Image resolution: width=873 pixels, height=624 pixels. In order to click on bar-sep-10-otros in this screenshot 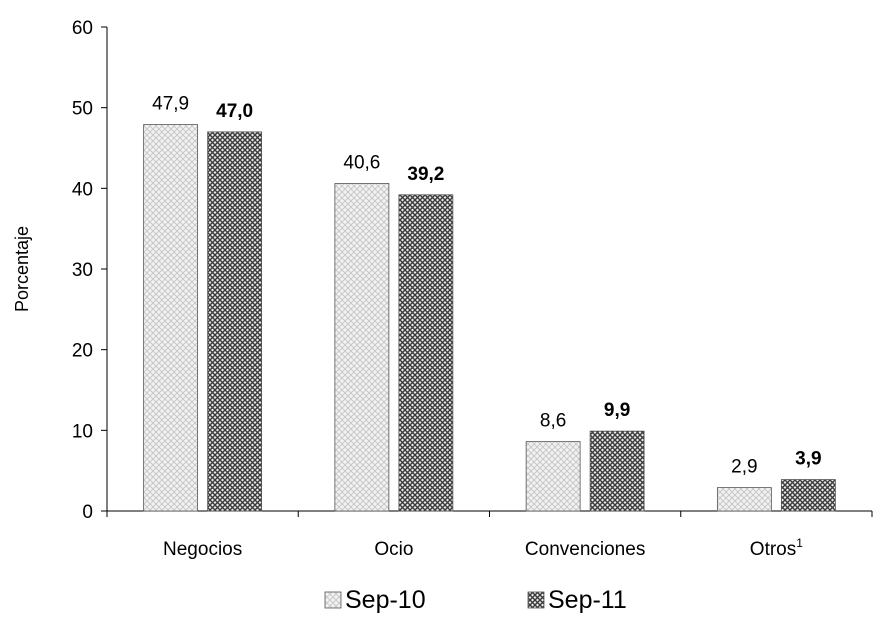, I will do `click(744, 499)`.